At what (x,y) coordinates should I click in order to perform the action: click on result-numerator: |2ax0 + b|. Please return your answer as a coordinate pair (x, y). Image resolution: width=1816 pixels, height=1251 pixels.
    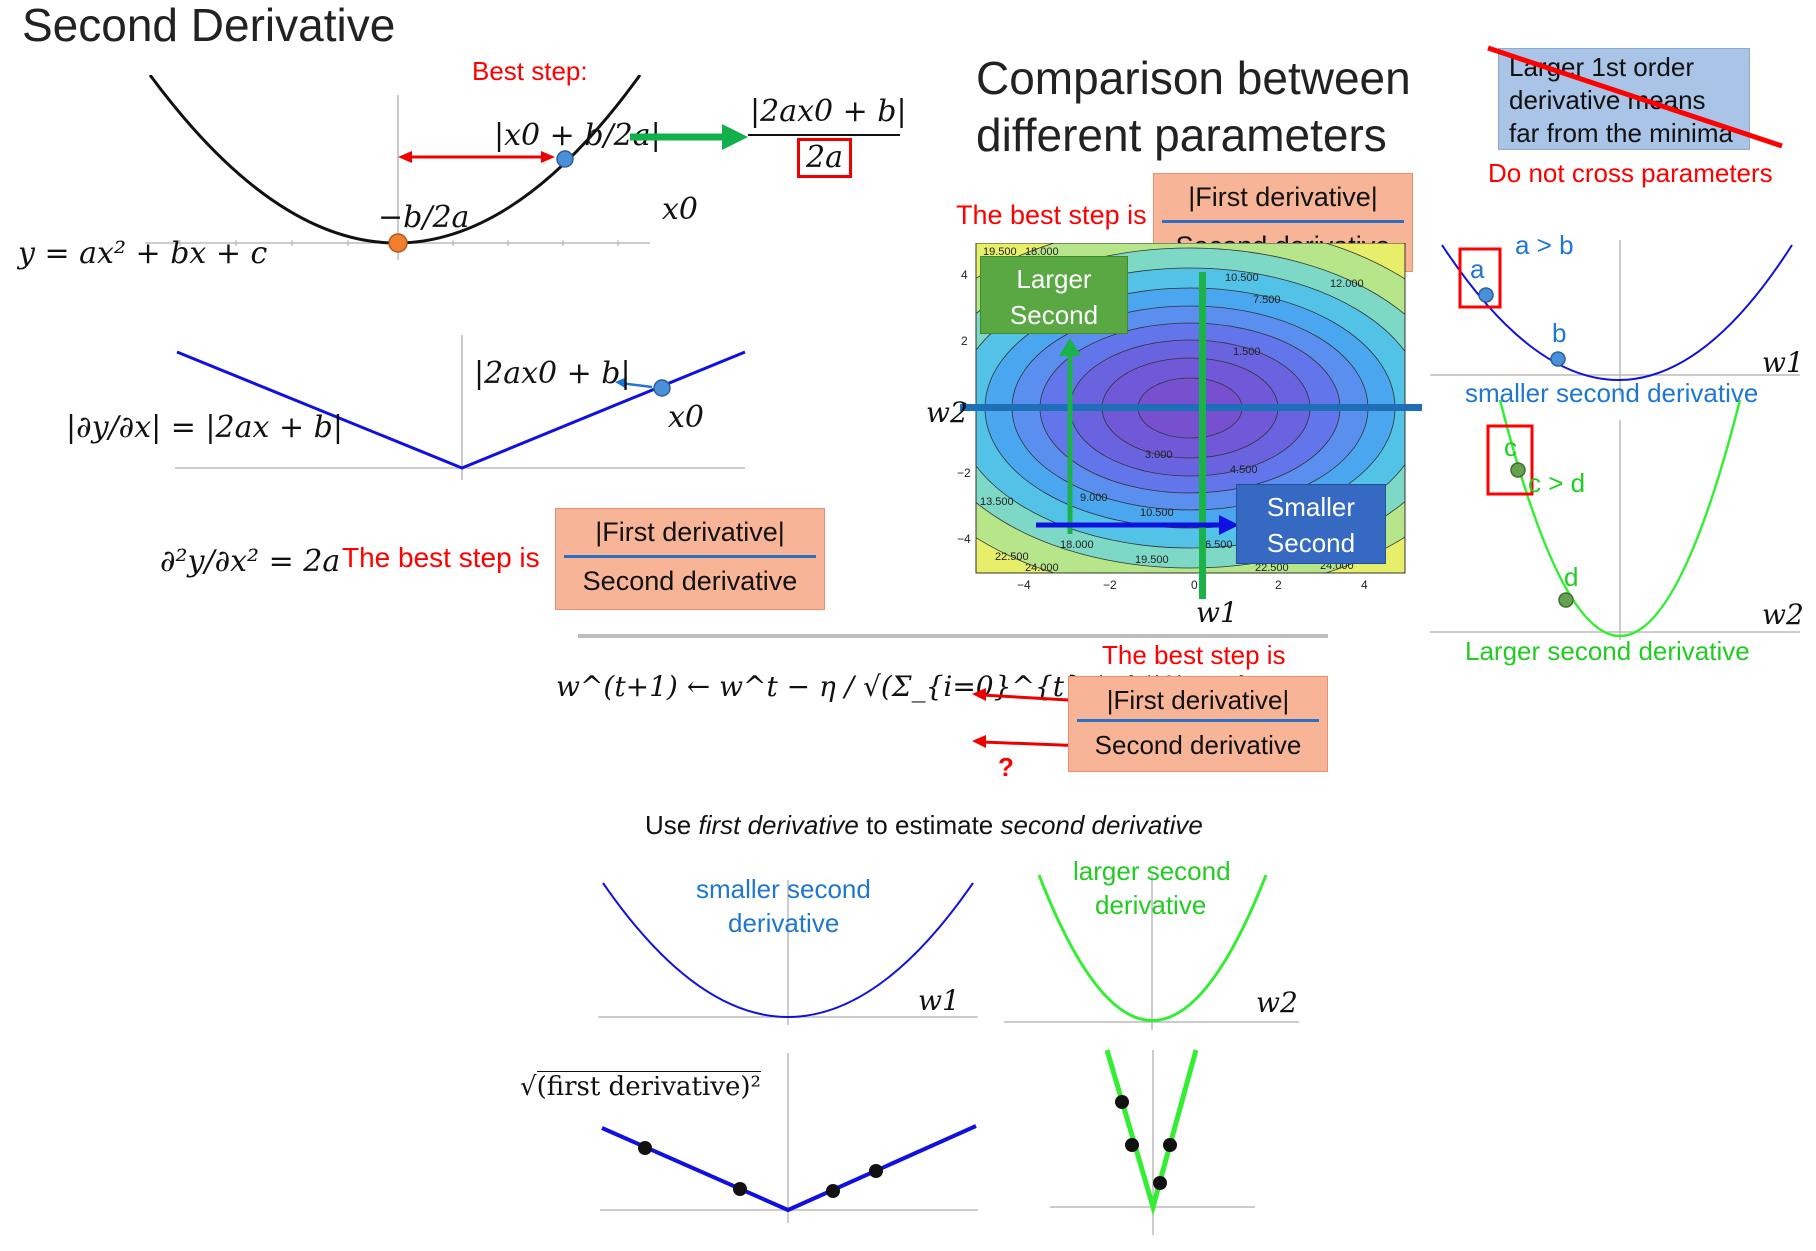
    Looking at the image, I should click on (828, 111).